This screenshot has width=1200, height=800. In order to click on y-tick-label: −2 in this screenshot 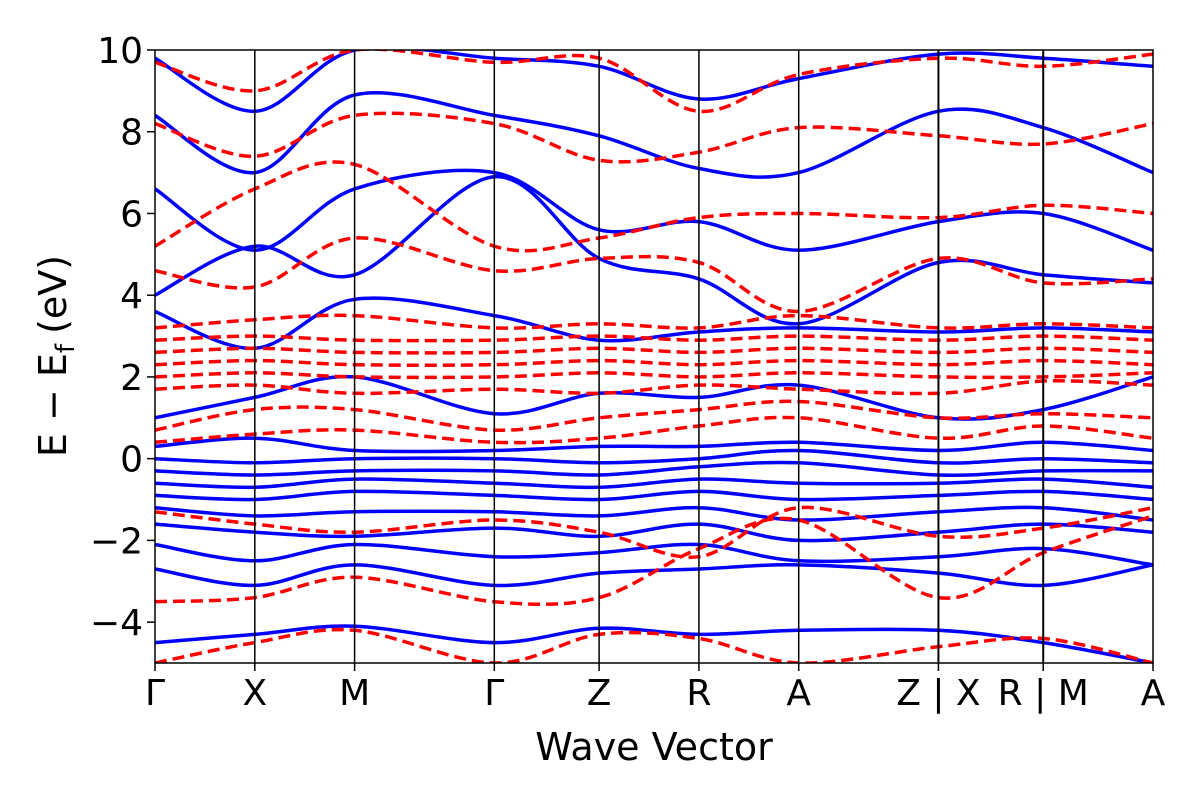, I will do `click(116, 541)`.